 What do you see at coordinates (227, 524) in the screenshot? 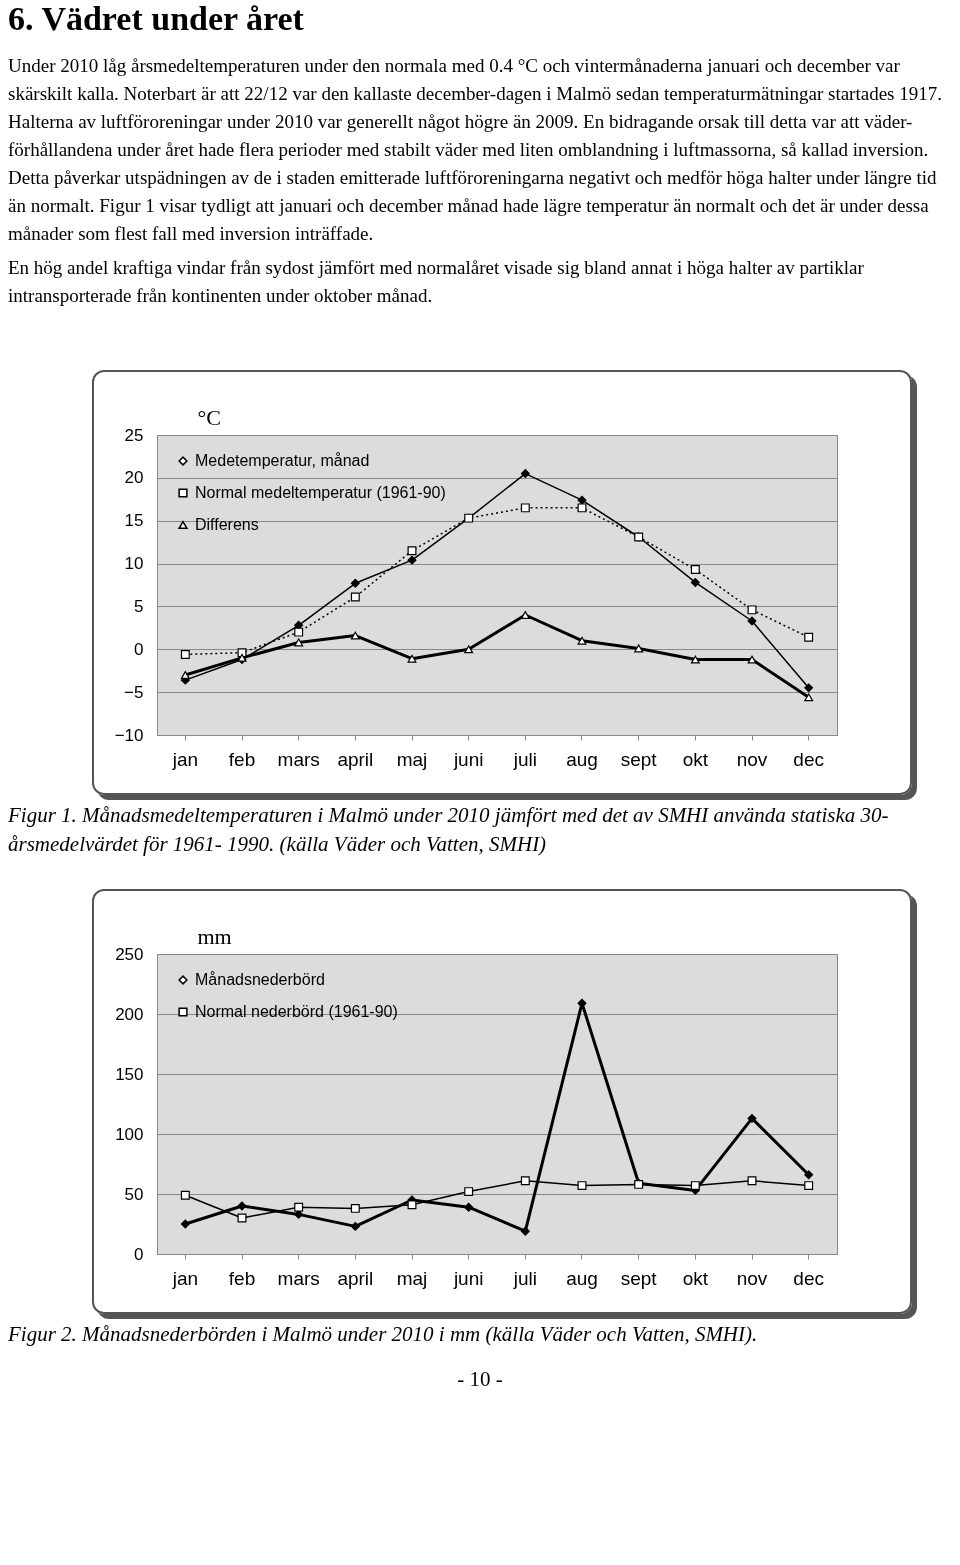
I see `legend-label: Differens` at bounding box center [227, 524].